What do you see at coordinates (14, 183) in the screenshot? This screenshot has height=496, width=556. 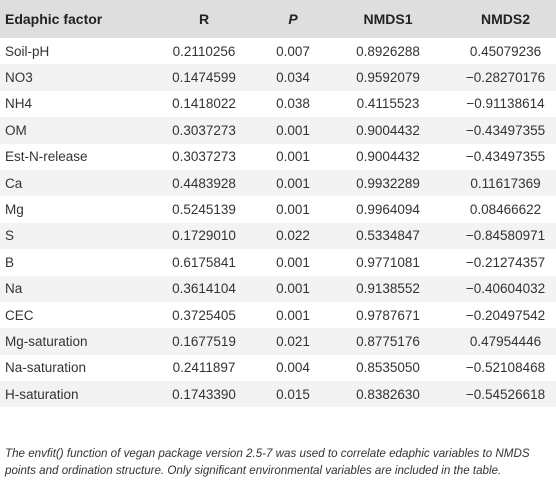 I see `cell-edaphic-factor: Ca` at bounding box center [14, 183].